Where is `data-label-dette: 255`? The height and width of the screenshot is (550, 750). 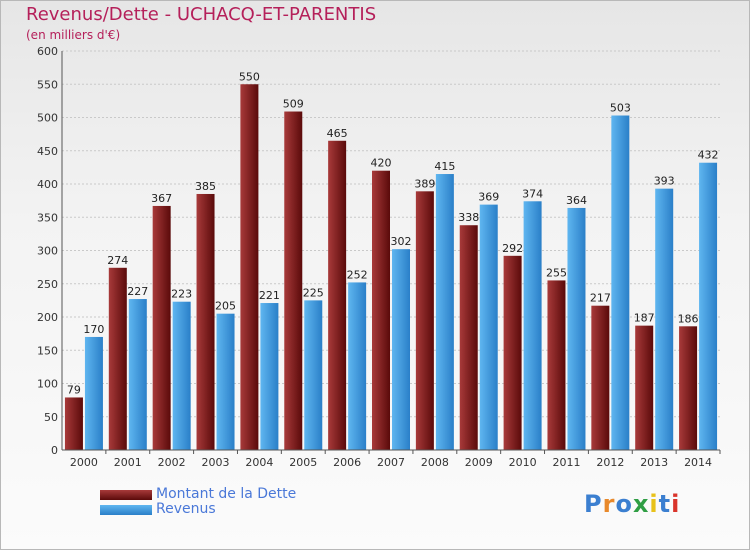 data-label-dette: 255 is located at coordinates (556, 272).